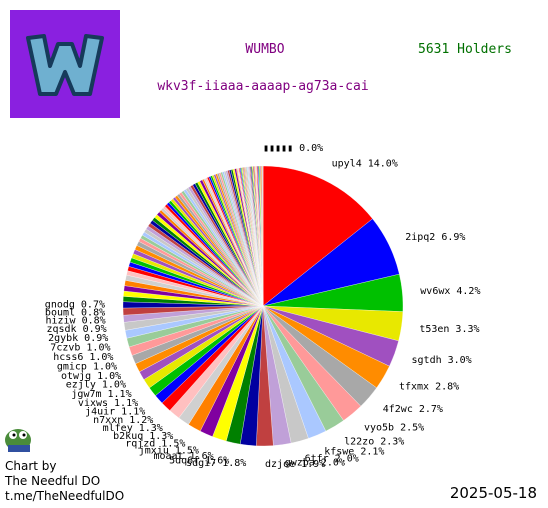  What do you see at coordinates (392, 442) in the screenshot?
I see `slice-percent: 2.3%` at bounding box center [392, 442].